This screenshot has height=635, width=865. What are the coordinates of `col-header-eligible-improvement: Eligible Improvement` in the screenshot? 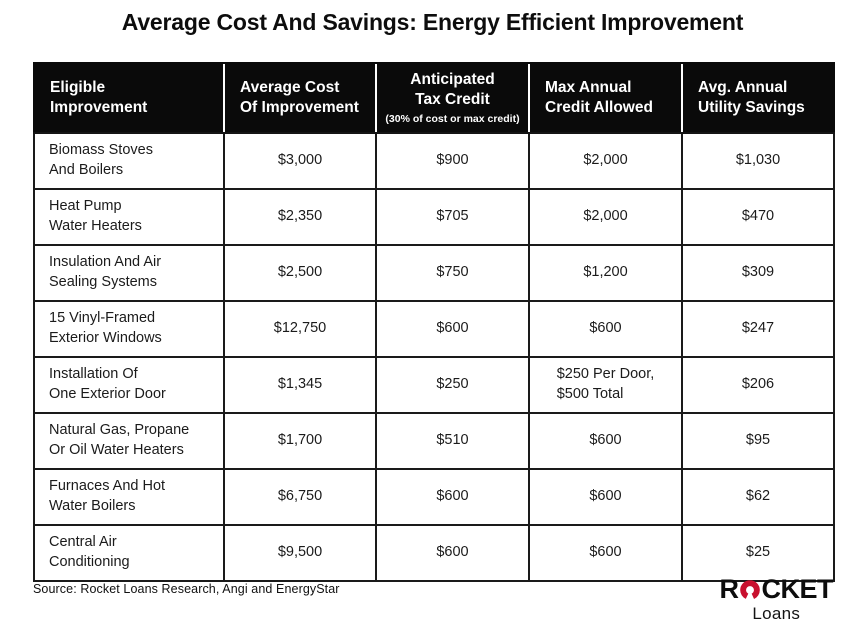 It's located at (128, 98).